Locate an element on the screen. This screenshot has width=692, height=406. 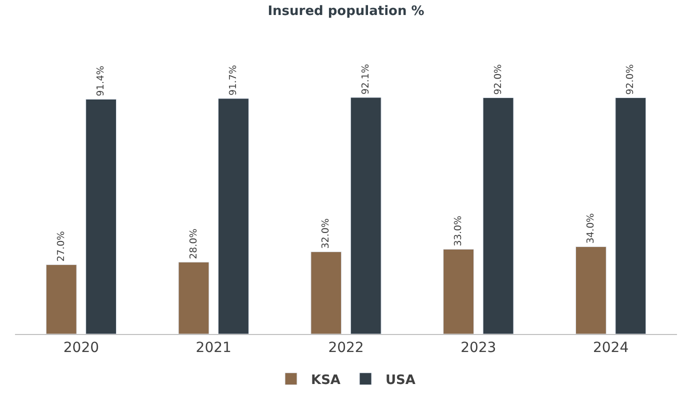
data-label: 91.4% is located at coordinates (101, 81).